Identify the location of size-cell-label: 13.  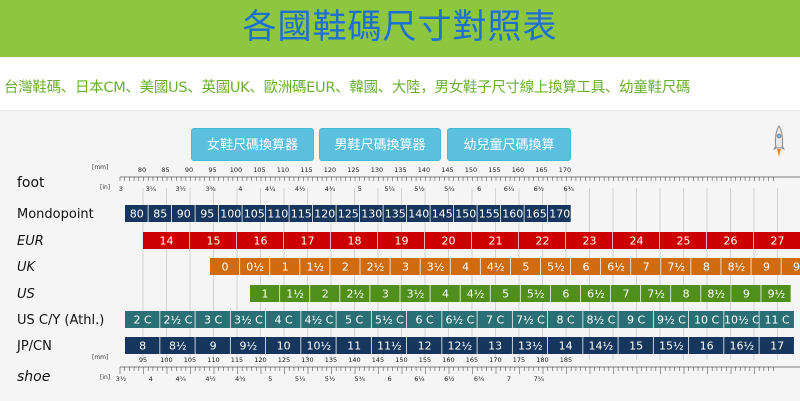
(495, 346).